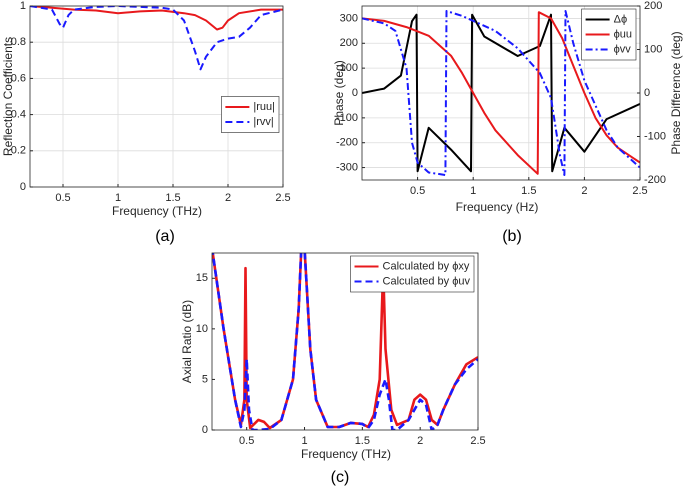 This screenshot has height=490, width=685. I want to click on y-tick-label: 1, so click(23, 6).